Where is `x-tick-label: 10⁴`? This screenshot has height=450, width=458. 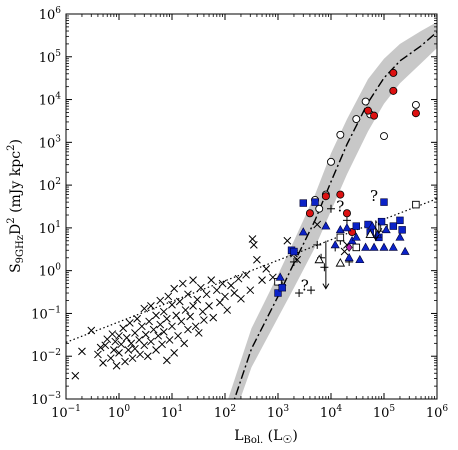
x-tick-label: 10⁴ is located at coordinates (331, 412).